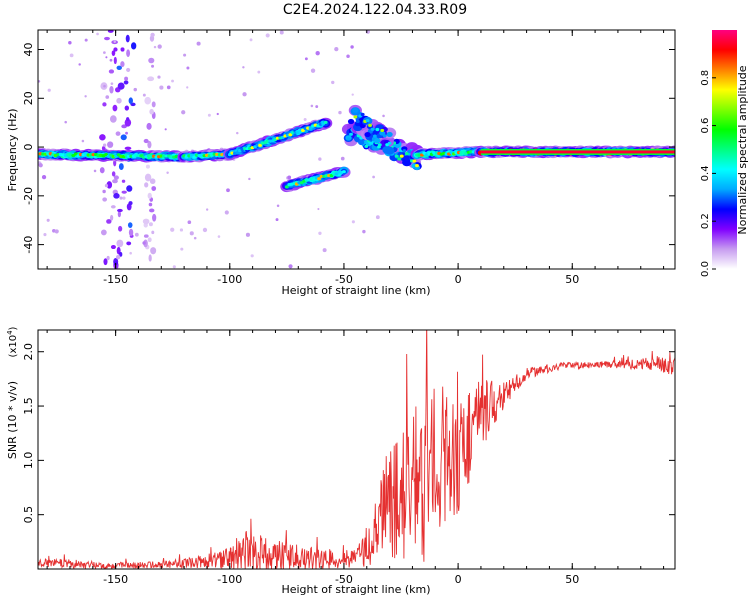 Image resolution: width=750 pixels, height=600 pixels. Describe the element at coordinates (705, 126) in the screenshot. I see `colorbar-tick-label: 0.6` at that location.